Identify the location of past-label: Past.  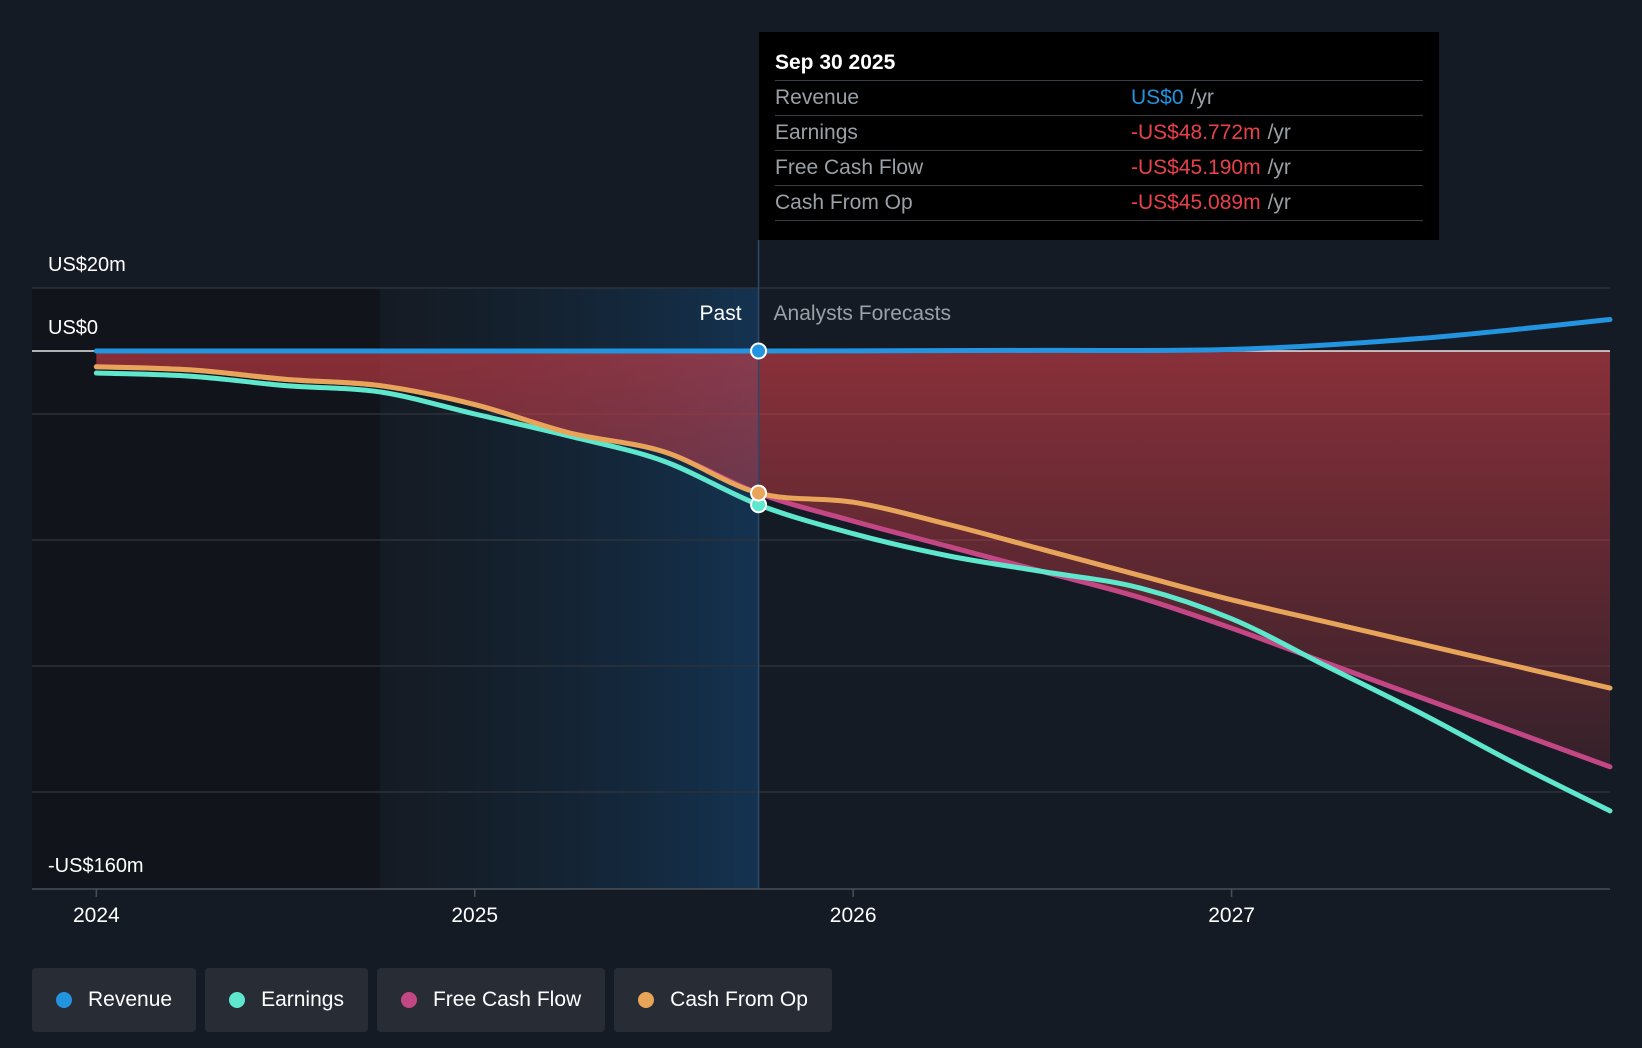
(721, 313).